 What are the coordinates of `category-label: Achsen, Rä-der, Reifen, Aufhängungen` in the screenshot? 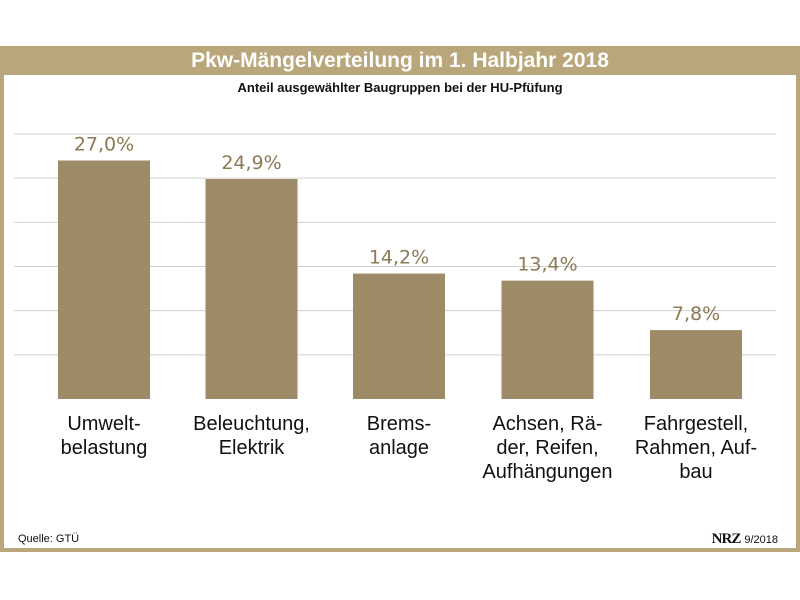 It's located at (547, 448).